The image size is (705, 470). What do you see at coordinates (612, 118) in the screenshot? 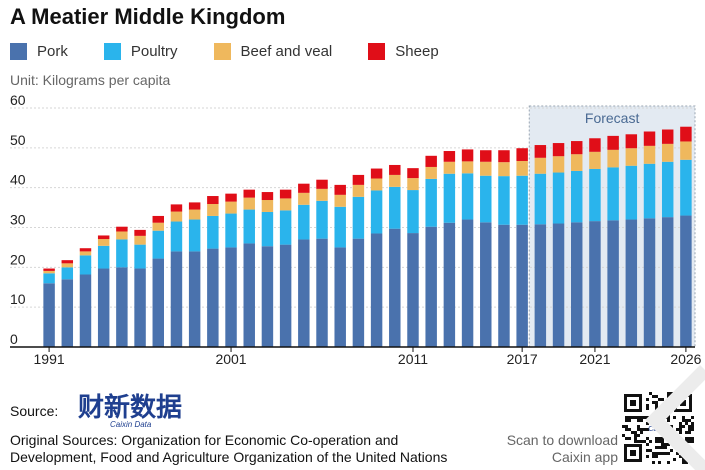
I see `forecast-label: Forecast` at bounding box center [612, 118].